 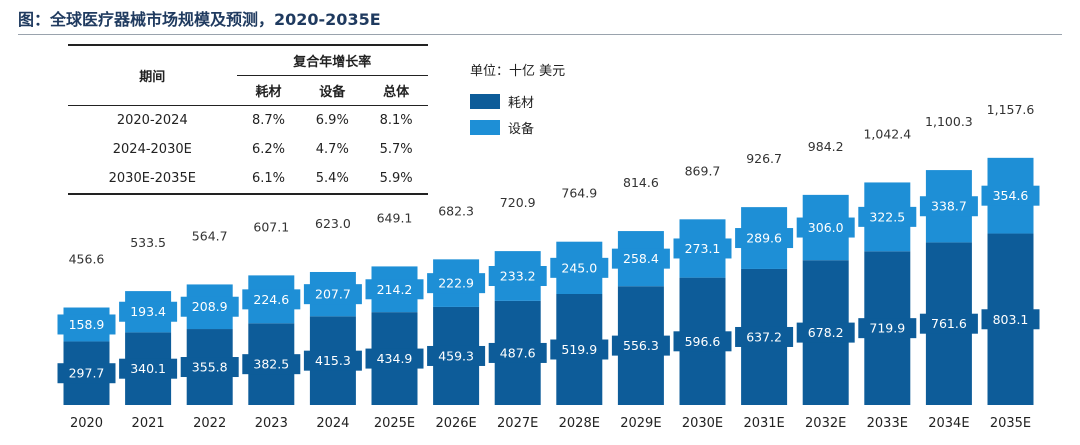 I want to click on cell-total: 5.9%, so click(x=396, y=179).